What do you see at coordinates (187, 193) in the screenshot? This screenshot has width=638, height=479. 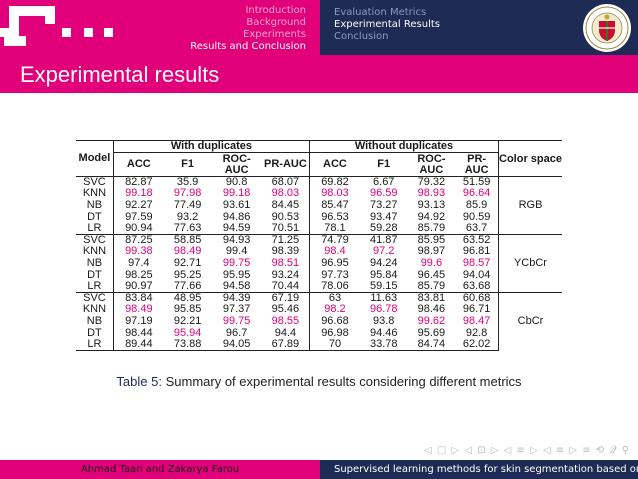 I see `cell-metric-value: 97.98` at bounding box center [187, 193].